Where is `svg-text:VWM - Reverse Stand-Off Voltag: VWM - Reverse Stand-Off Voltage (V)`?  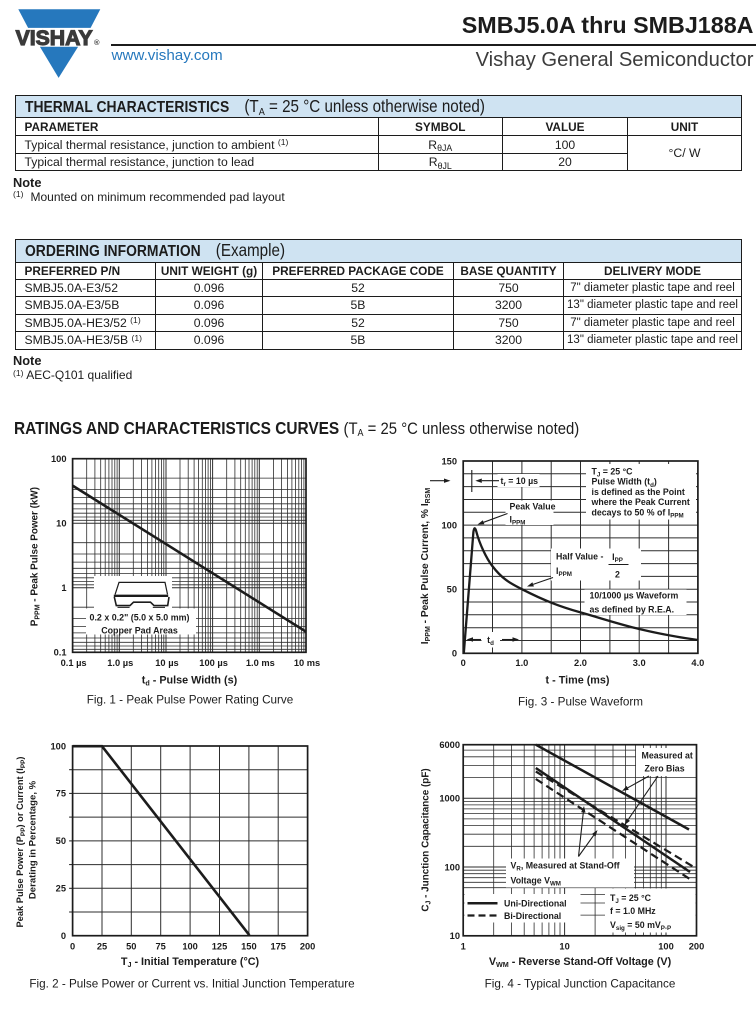 svg-text:VWM - Reverse Stand-Off Voltag: VWM - Reverse Stand-Off Voltage (V) is located at coordinates (580, 962).